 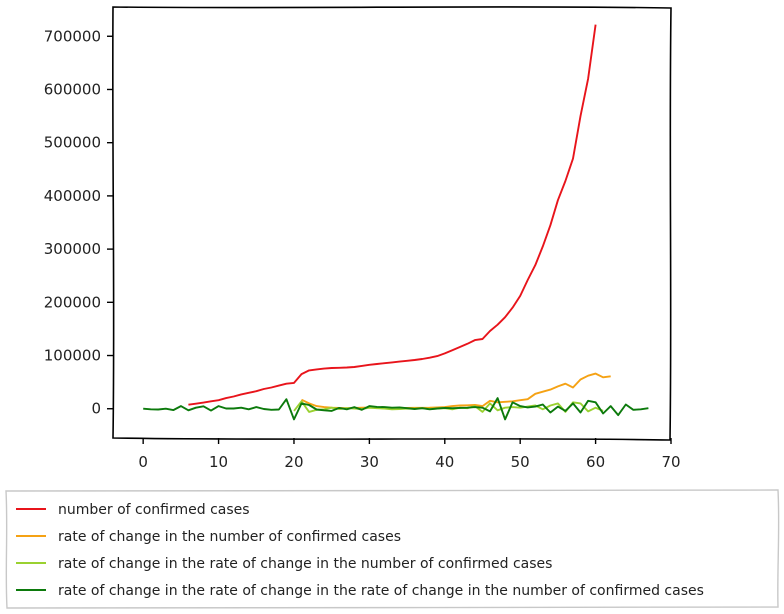 What do you see at coordinates (595, 462) in the screenshot?
I see `x-tick-label: 60` at bounding box center [595, 462].